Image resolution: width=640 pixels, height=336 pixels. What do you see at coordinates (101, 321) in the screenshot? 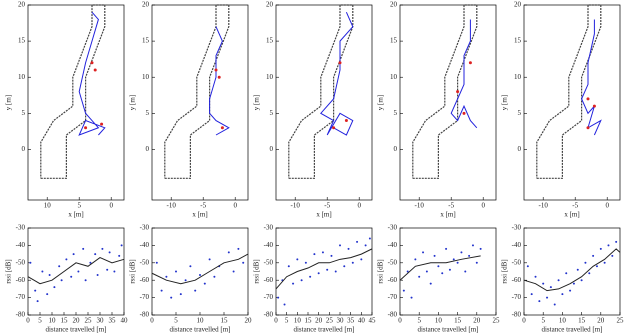
I see `x-tick-label: 30` at bounding box center [101, 321].